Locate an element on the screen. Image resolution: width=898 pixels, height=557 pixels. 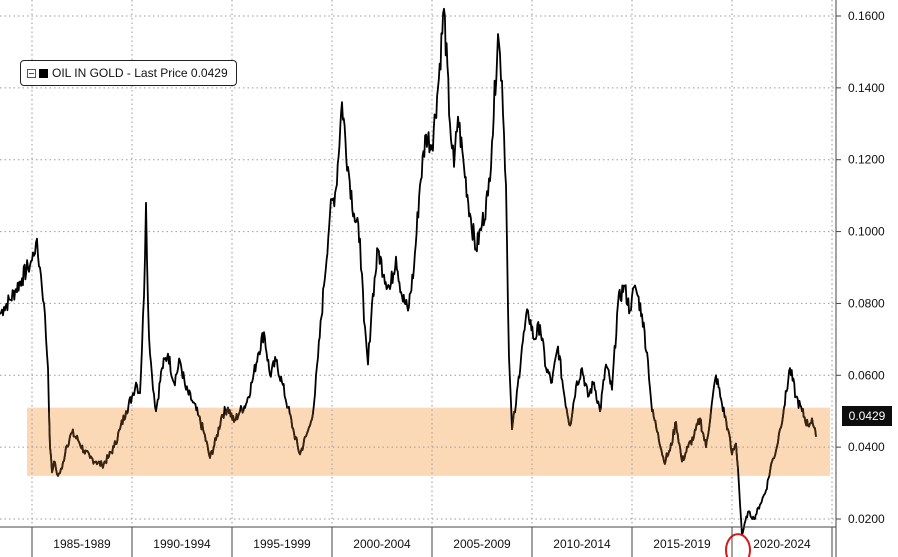
record-low-marker is located at coordinates (738, 545).